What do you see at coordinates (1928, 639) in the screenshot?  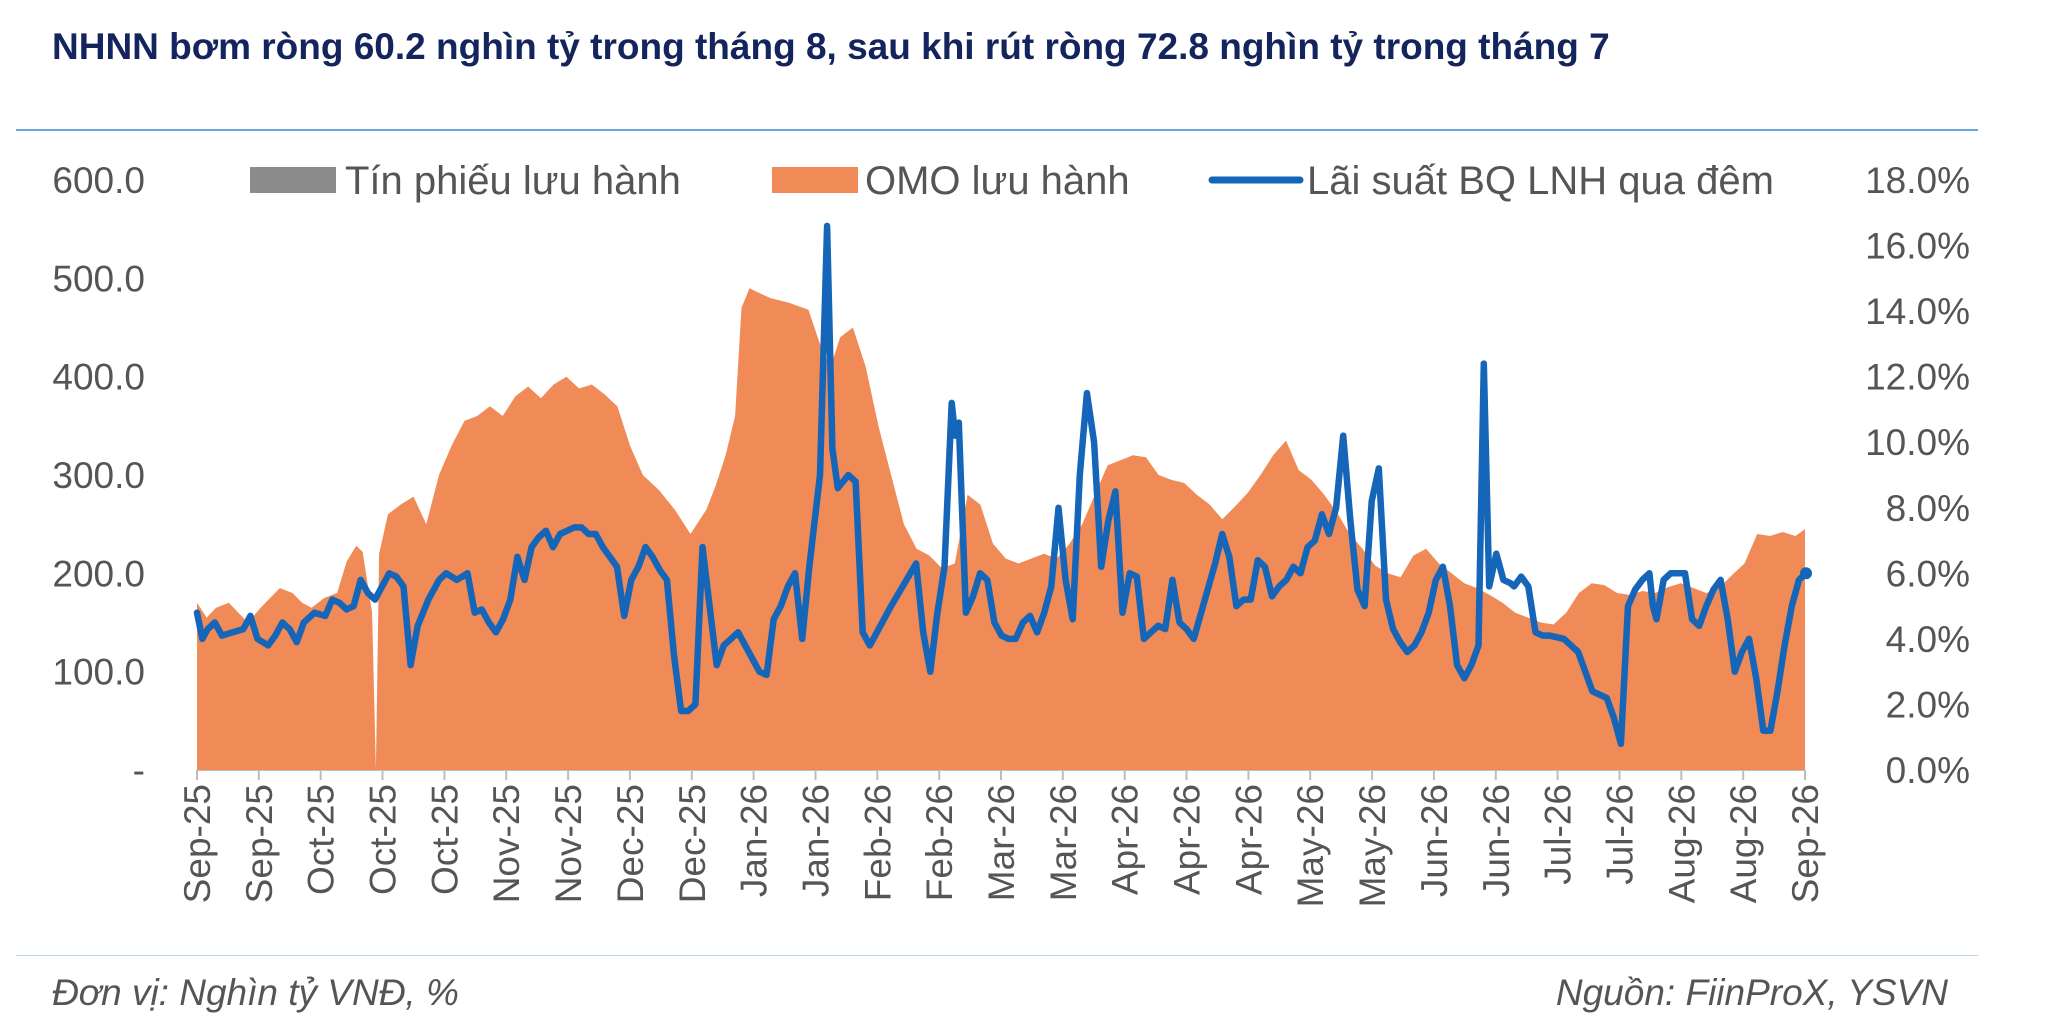 I see `y-right-tick-label: 4.0%` at bounding box center [1928, 639].